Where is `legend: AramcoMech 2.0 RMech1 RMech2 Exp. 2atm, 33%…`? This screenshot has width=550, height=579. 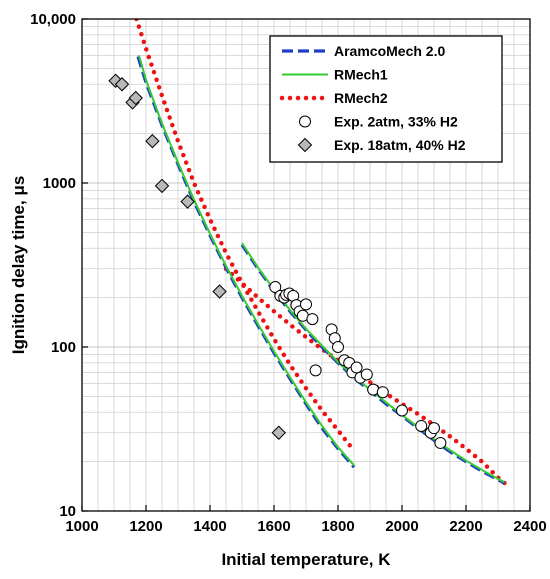 legend: AramcoMech 2.0 RMech1 RMech2 Exp. 2atm, 33%… is located at coordinates (386, 99).